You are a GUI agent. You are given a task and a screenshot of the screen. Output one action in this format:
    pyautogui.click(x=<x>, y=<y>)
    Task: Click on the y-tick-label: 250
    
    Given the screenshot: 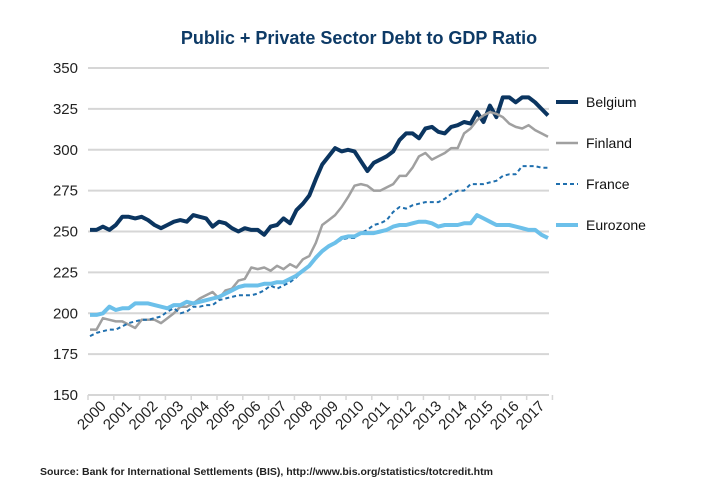 What is the action you would take?
    pyautogui.click(x=65, y=232)
    